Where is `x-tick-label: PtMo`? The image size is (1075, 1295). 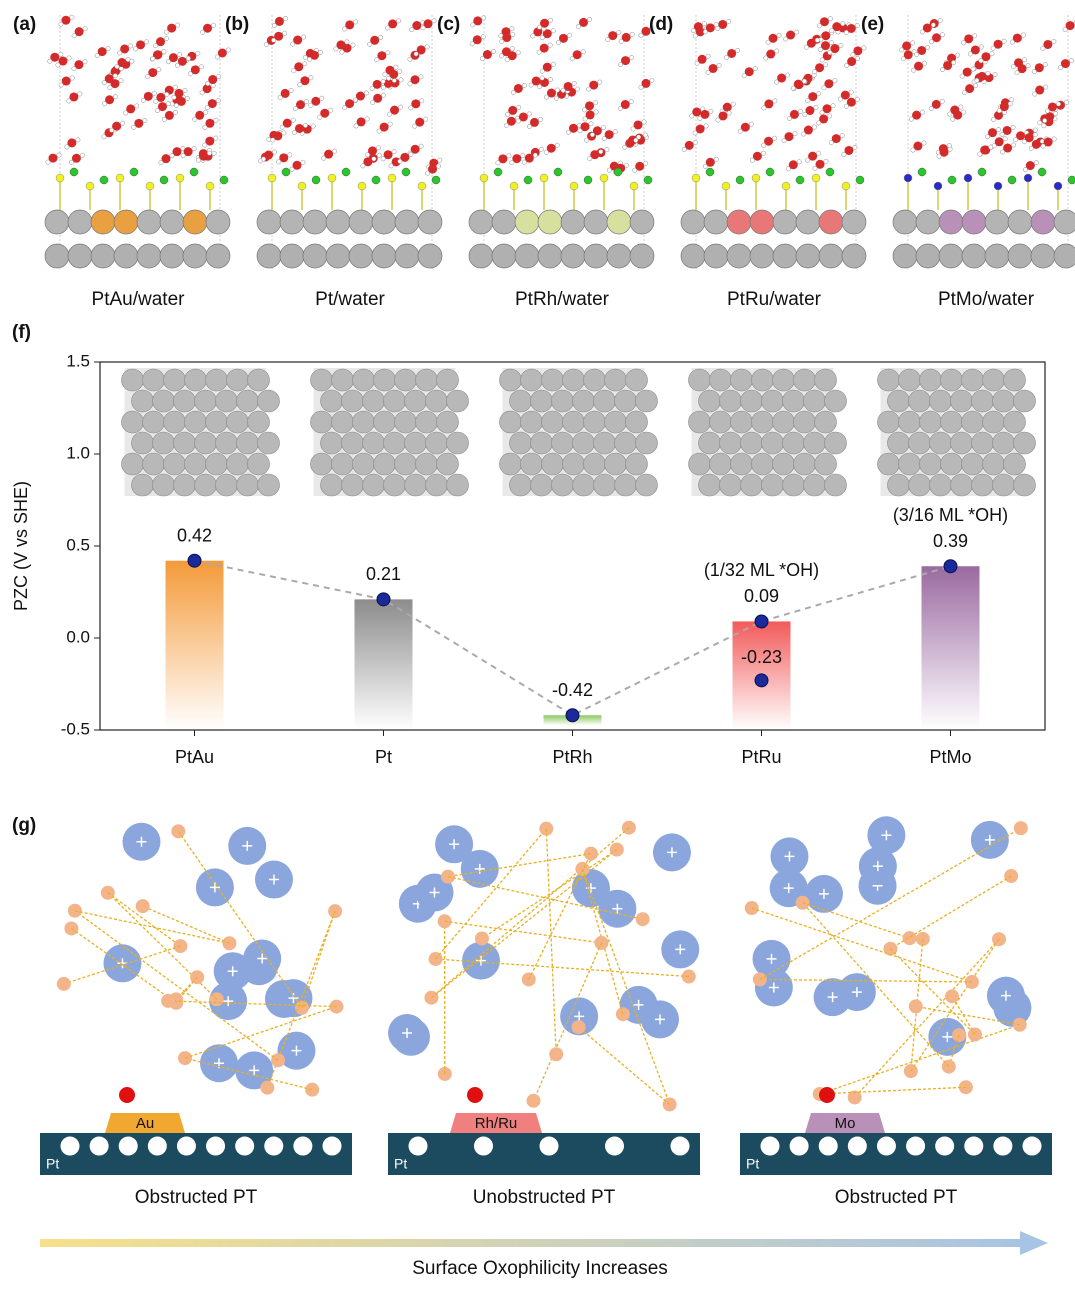 x-tick-label: PtMo is located at coordinates (950, 757).